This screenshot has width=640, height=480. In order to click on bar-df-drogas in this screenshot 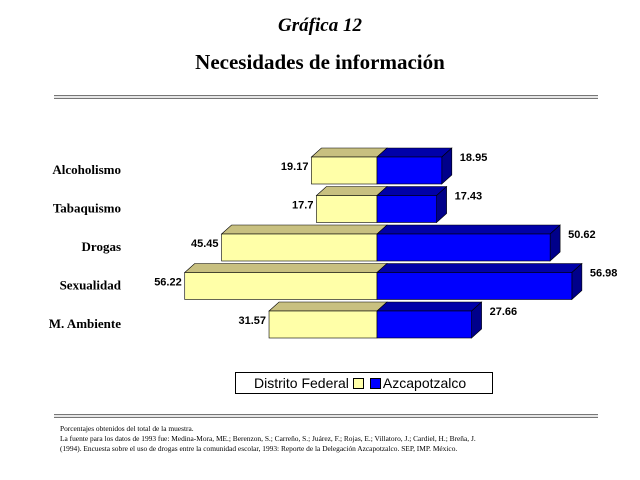, I will do `click(299, 247)`.